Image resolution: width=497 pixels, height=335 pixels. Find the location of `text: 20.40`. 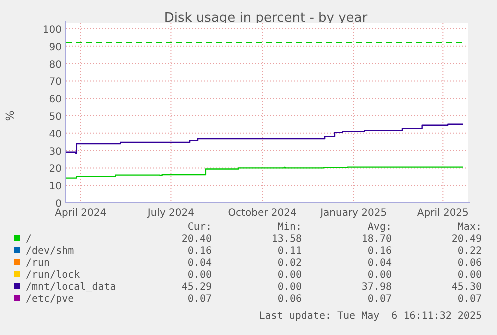

text: 20.40 is located at coordinates (197, 239).